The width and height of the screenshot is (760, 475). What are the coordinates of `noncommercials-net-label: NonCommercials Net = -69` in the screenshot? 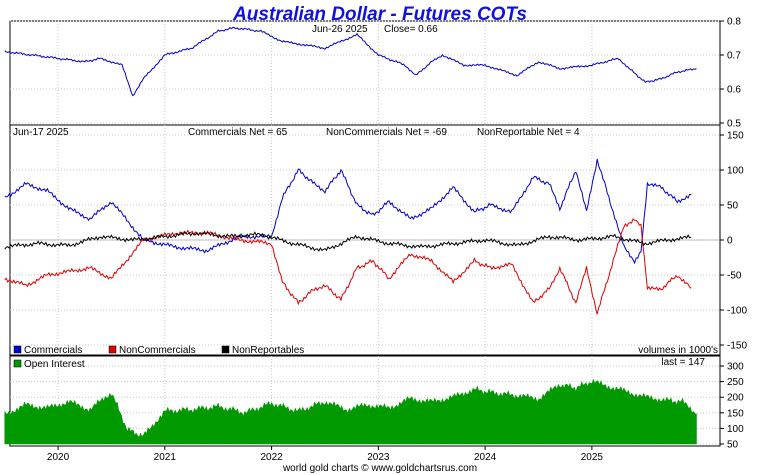 It's located at (386, 132).